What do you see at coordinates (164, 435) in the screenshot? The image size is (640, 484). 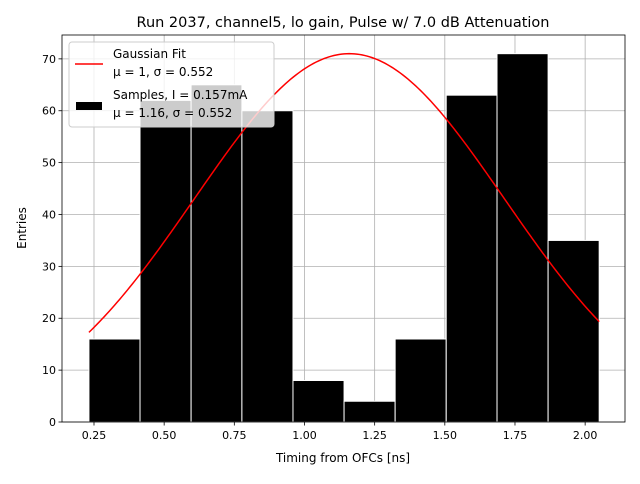 I see `x-tick-label: 0.50` at bounding box center [164, 435].